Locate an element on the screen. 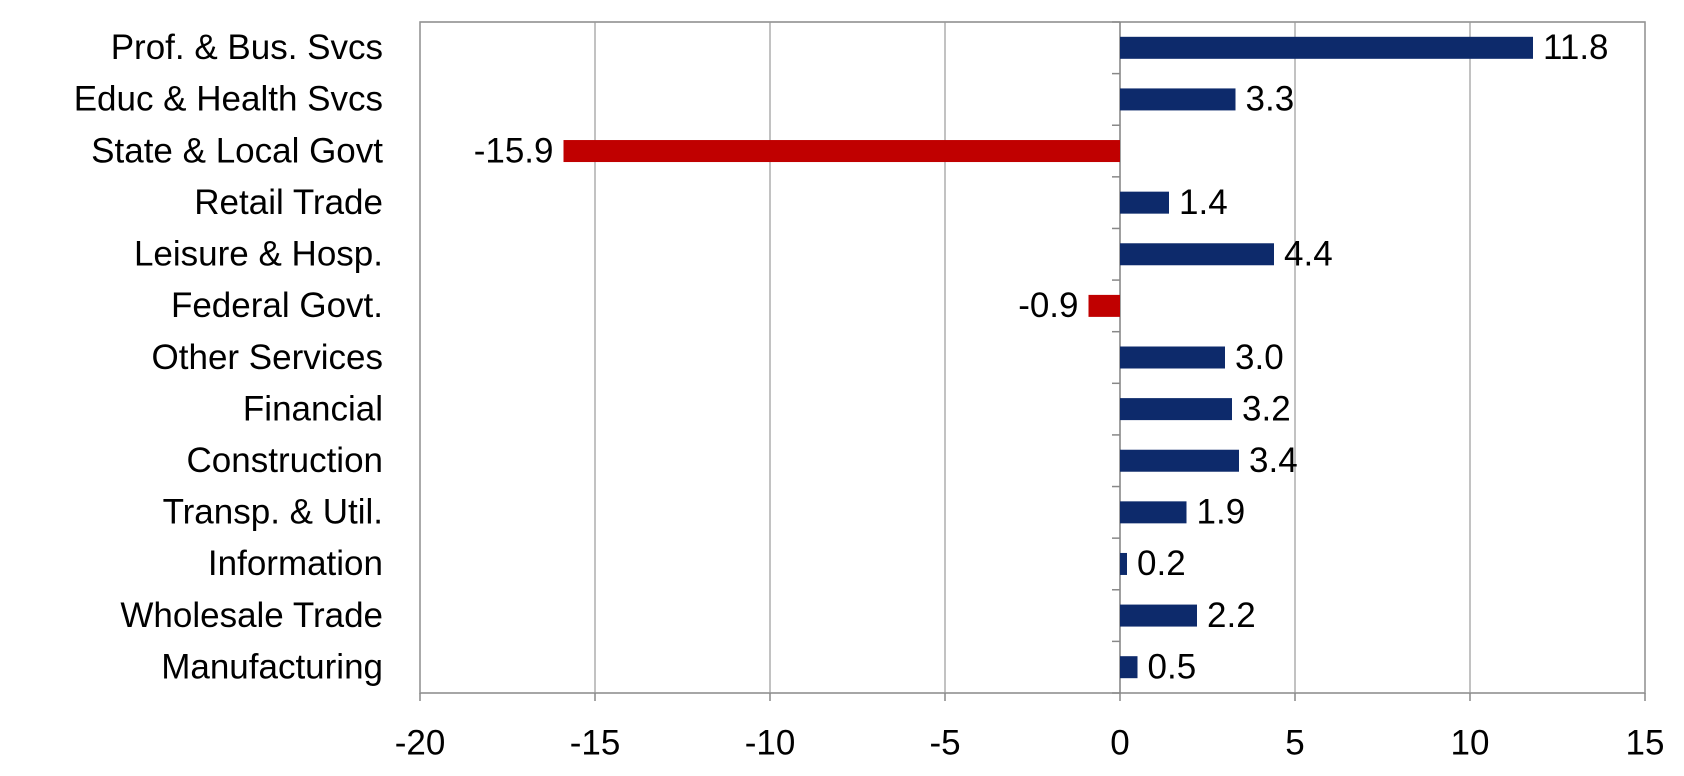  data-label: 2.2 is located at coordinates (1231, 615).